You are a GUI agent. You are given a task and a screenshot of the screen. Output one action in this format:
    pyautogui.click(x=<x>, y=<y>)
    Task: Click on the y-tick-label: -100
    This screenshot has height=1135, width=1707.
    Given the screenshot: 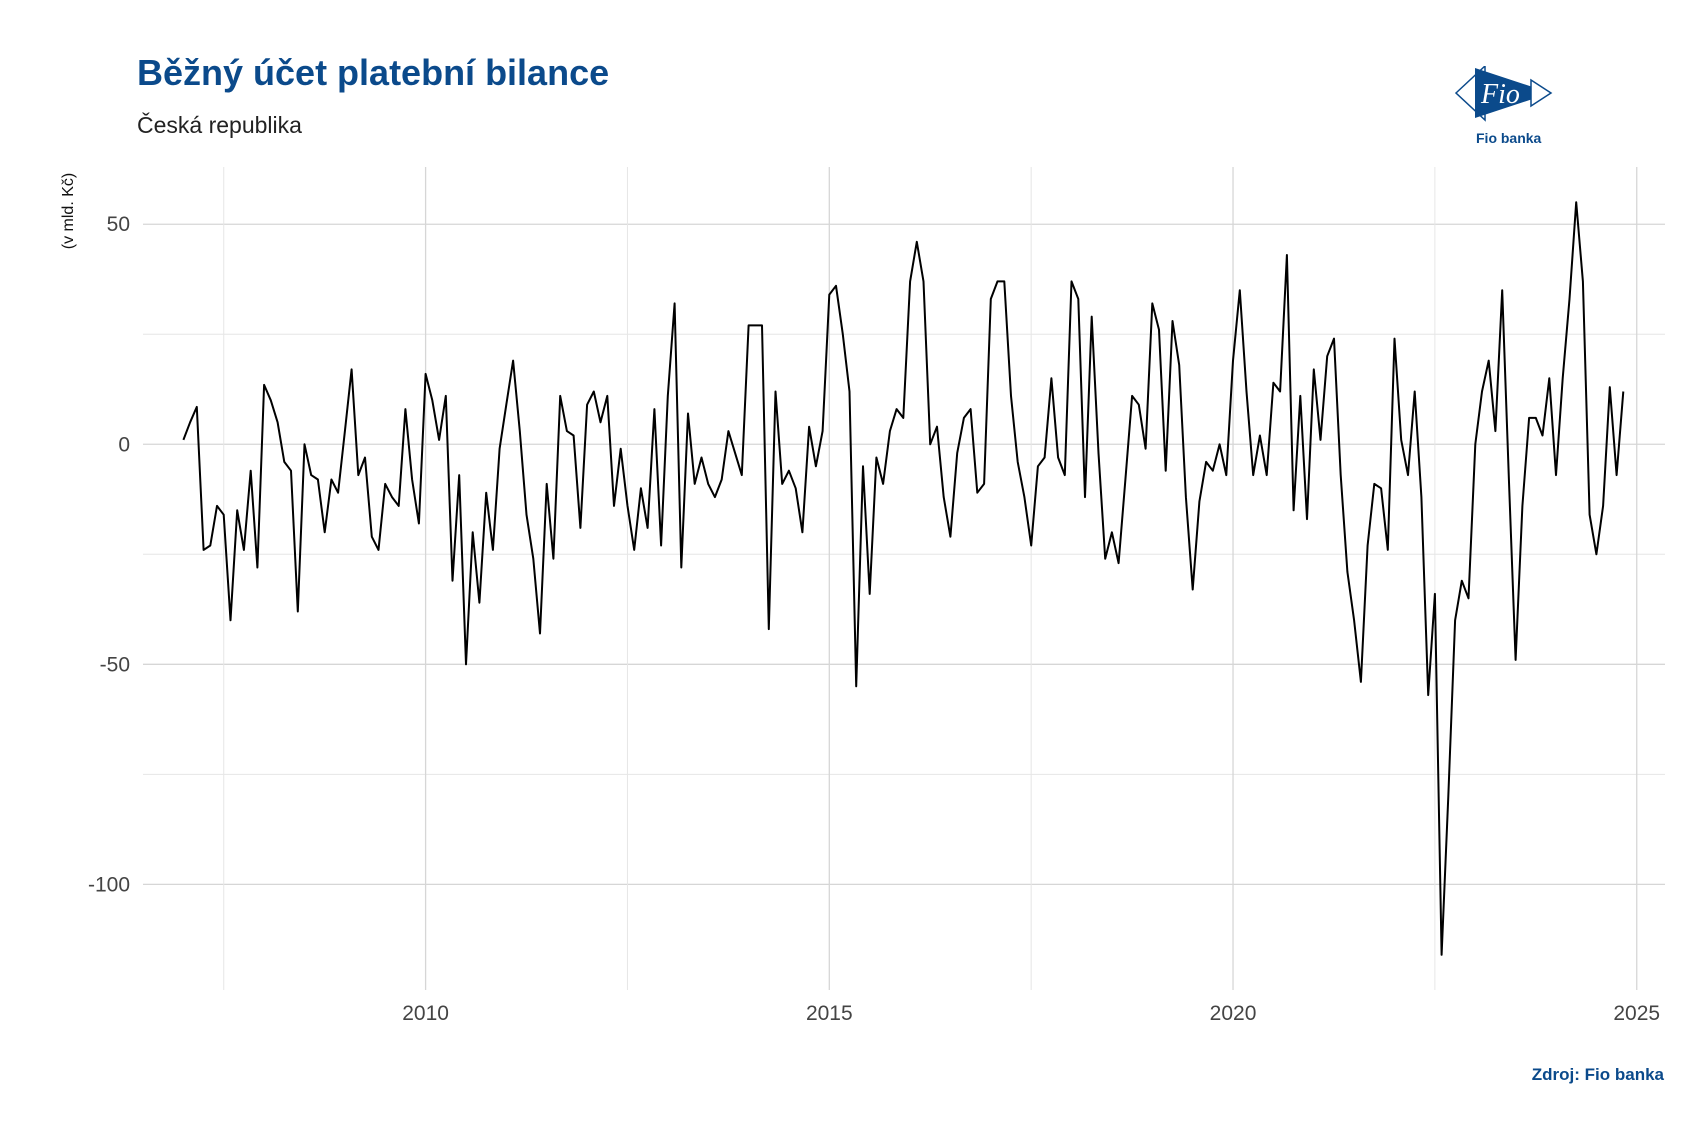 What is the action you would take?
    pyautogui.click(x=109, y=884)
    